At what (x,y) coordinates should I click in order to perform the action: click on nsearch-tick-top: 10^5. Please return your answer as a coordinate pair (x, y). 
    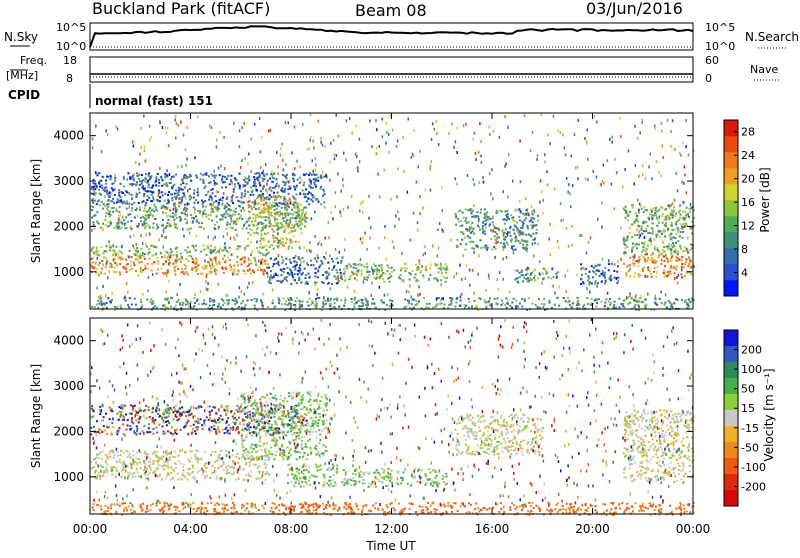
    Looking at the image, I should click on (720, 27).